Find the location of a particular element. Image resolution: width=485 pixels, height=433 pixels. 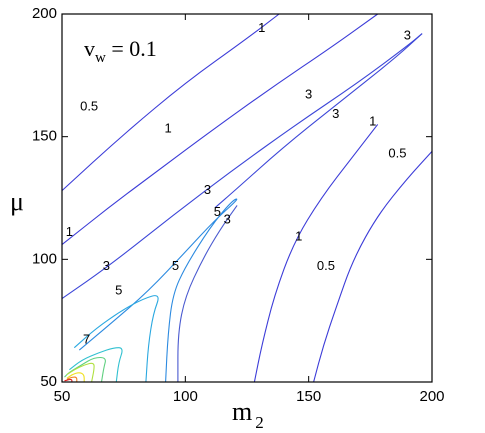

contour-label-8: 3 is located at coordinates (207, 189).